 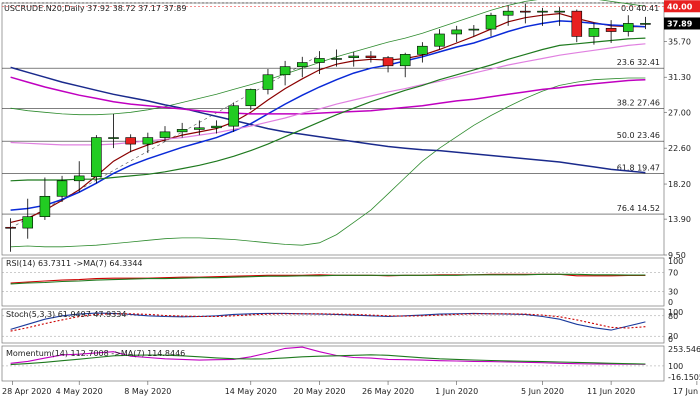 What do you see at coordinates (673, 292) in the screenshot?
I see `y-tick-label: 30` at bounding box center [673, 292].